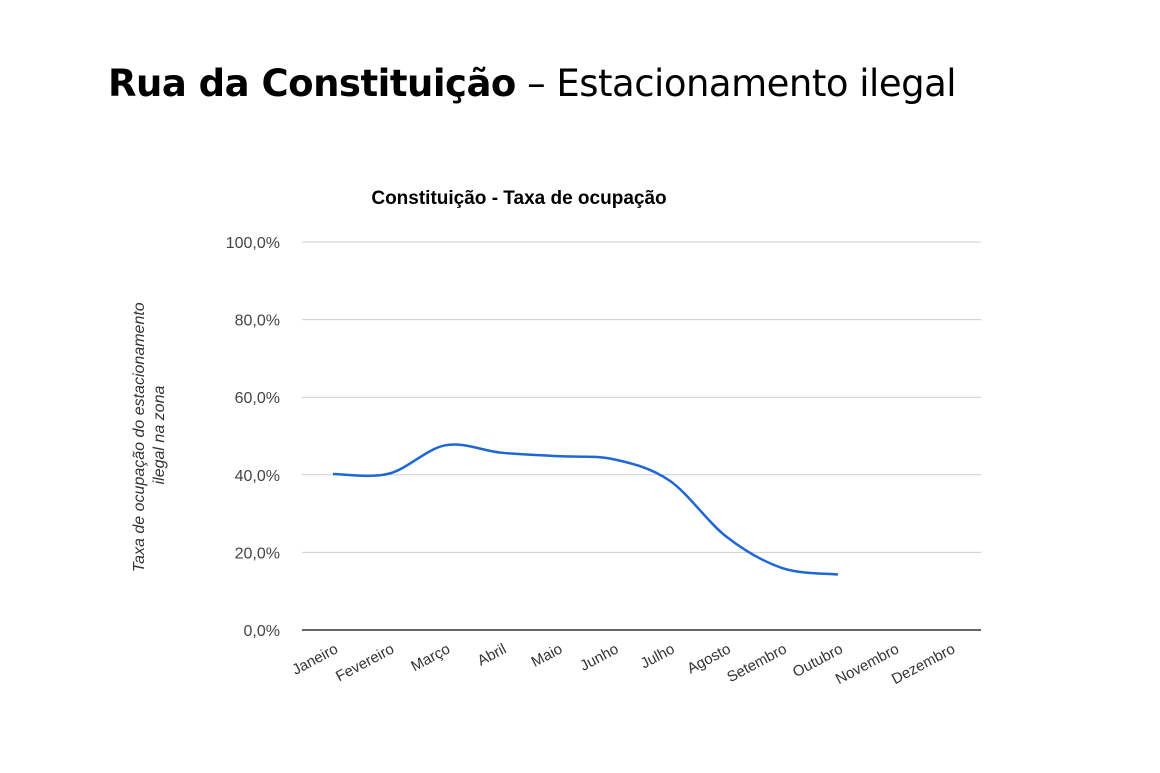  I want to click on x-tick-label: Junho, so click(599, 658).